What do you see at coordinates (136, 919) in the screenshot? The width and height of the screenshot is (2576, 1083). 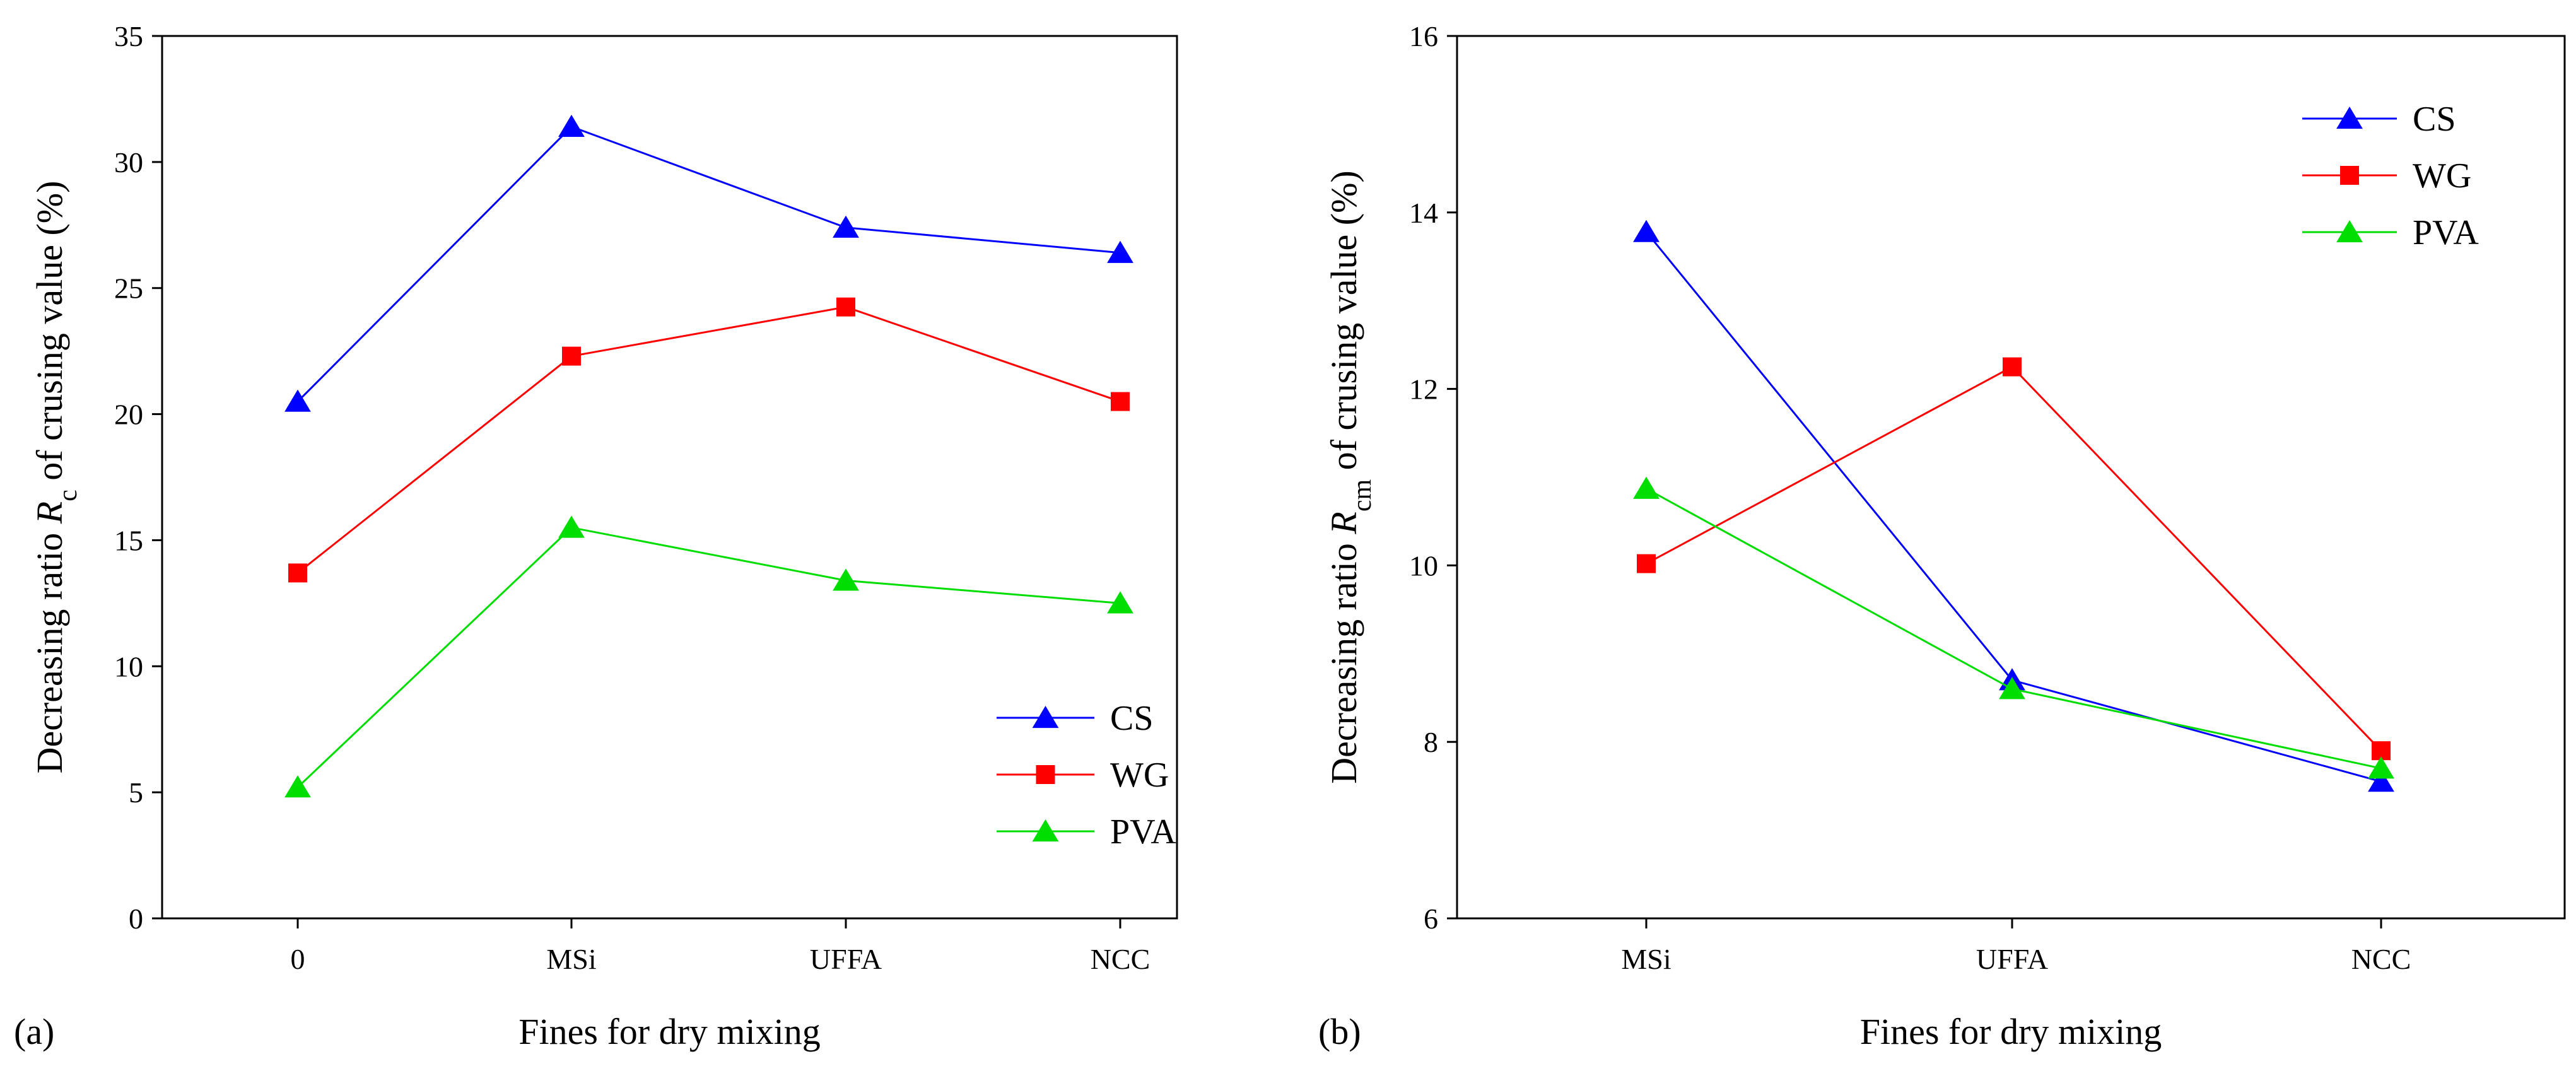 I see `y-tick-label: 0` at bounding box center [136, 919].